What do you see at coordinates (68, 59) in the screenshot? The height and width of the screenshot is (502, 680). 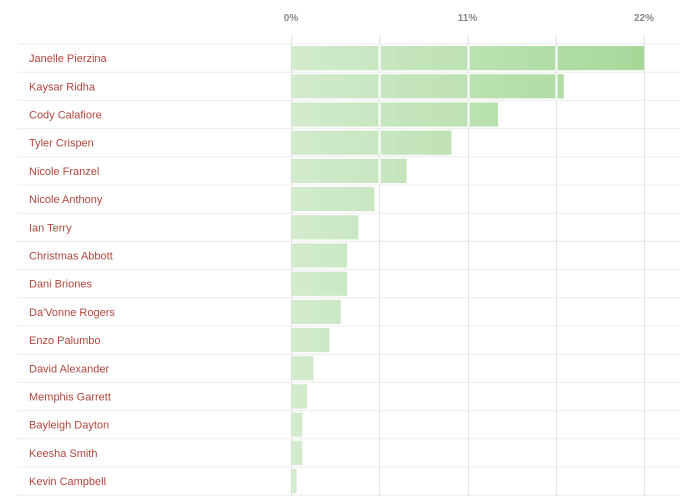 I see `category-label: Janelle Pierzina` at bounding box center [68, 59].